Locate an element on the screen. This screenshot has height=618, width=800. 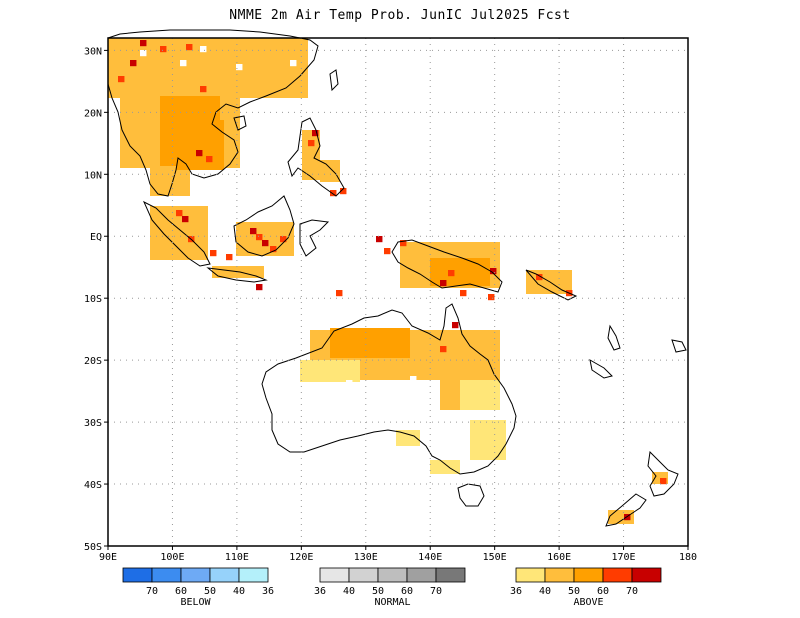
legend-tick-below: 60 is located at coordinates (181, 591).